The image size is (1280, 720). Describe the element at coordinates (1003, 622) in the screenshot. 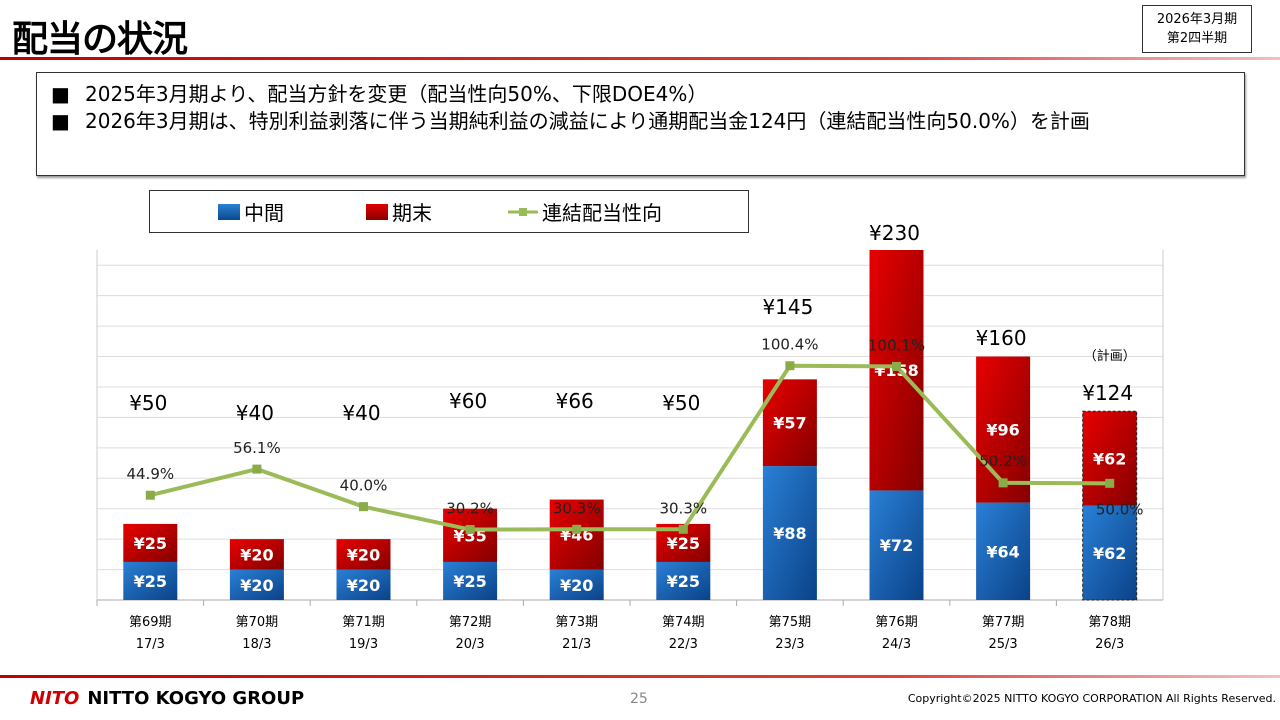

I see `x-tick-label: 第77期` at that location.